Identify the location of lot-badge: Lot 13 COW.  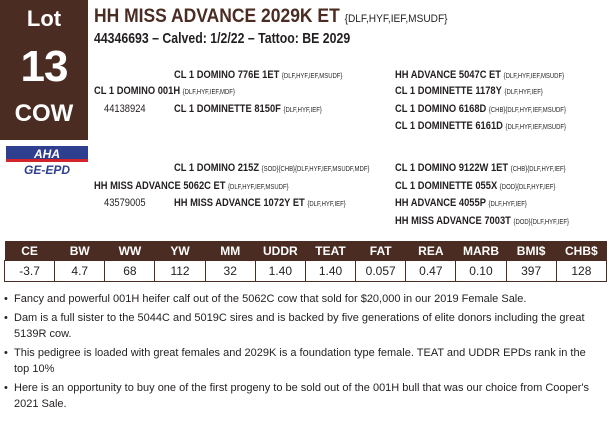
(44, 70).